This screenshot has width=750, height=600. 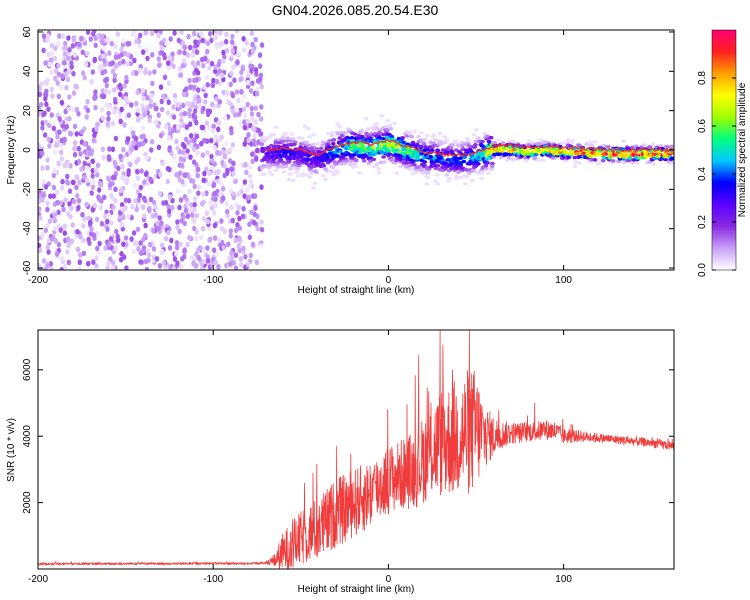 I want to click on colorbar-tick-label: 0.4, so click(x=702, y=174).